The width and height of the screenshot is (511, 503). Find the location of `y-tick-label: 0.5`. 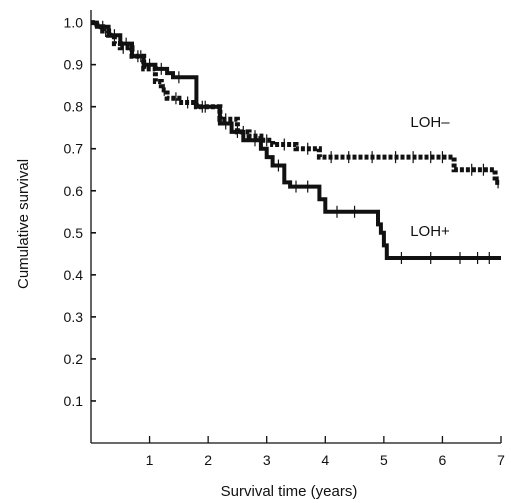

y-tick-label: 0.5 is located at coordinates (74, 233).